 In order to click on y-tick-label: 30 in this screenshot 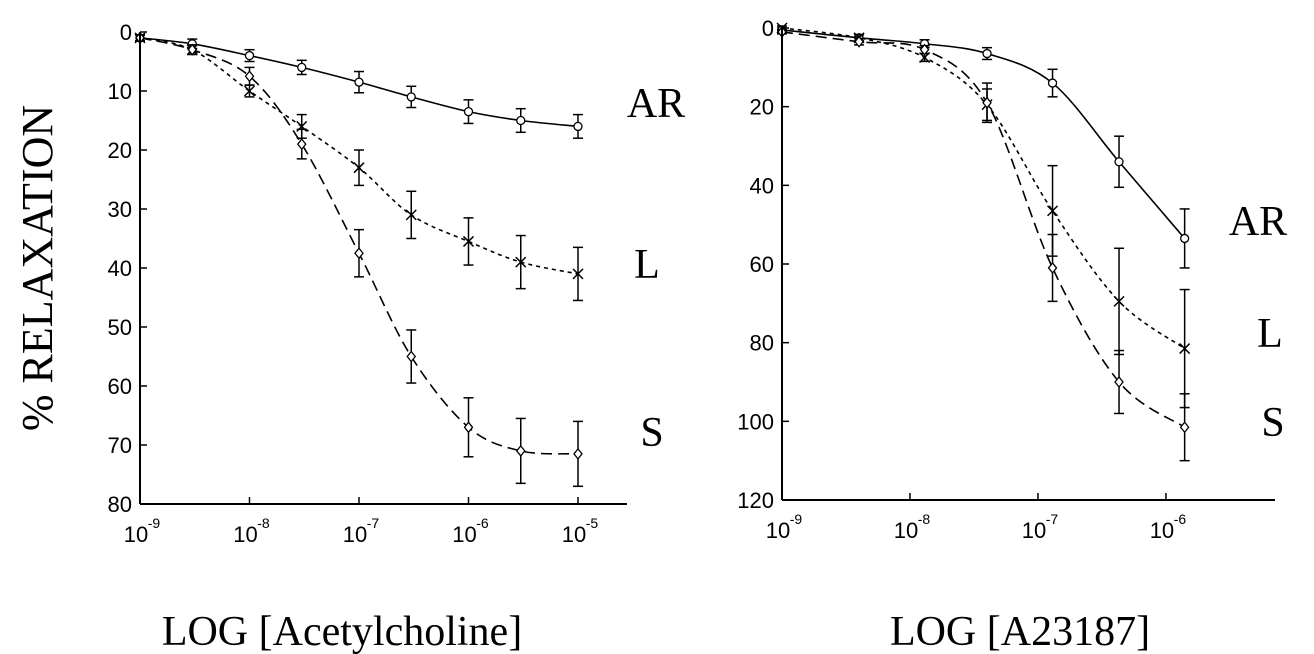, I will do `click(120, 209)`.